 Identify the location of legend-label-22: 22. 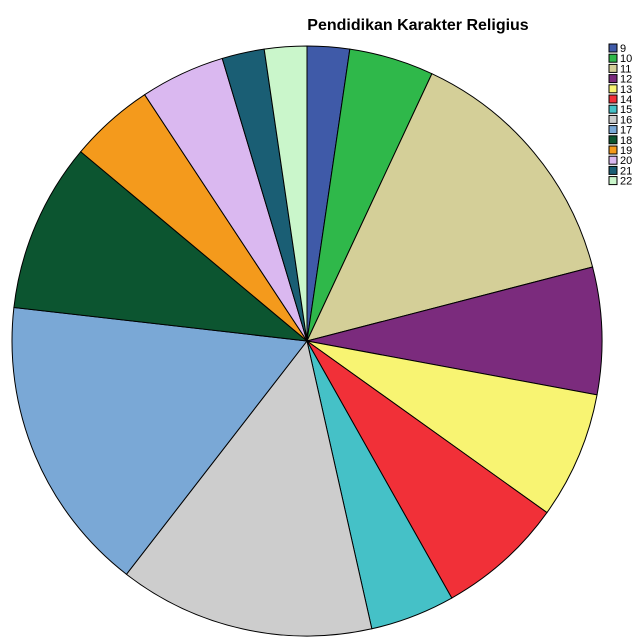
(626, 182).